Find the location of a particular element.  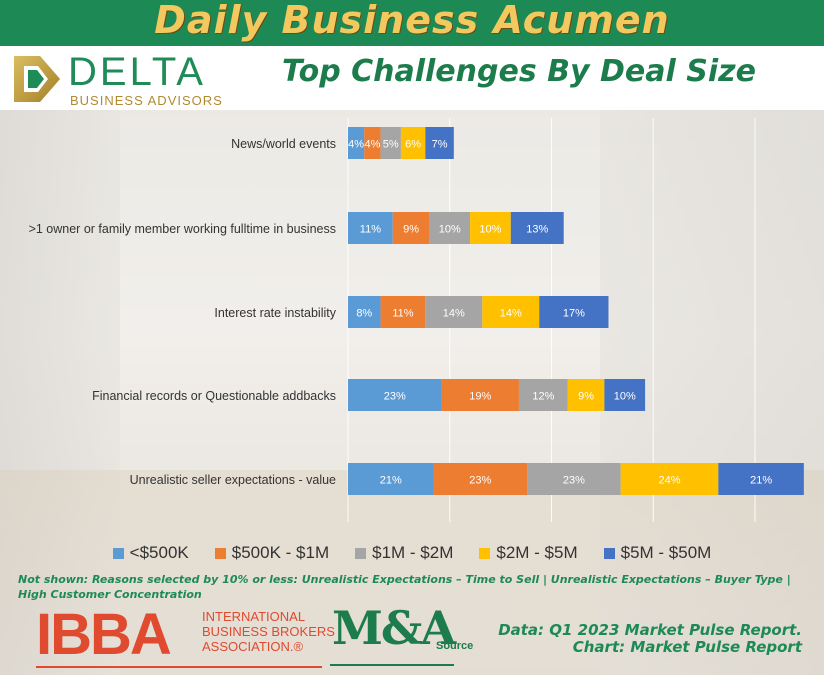

legend-item: $5M - $50M is located at coordinates (657, 553).